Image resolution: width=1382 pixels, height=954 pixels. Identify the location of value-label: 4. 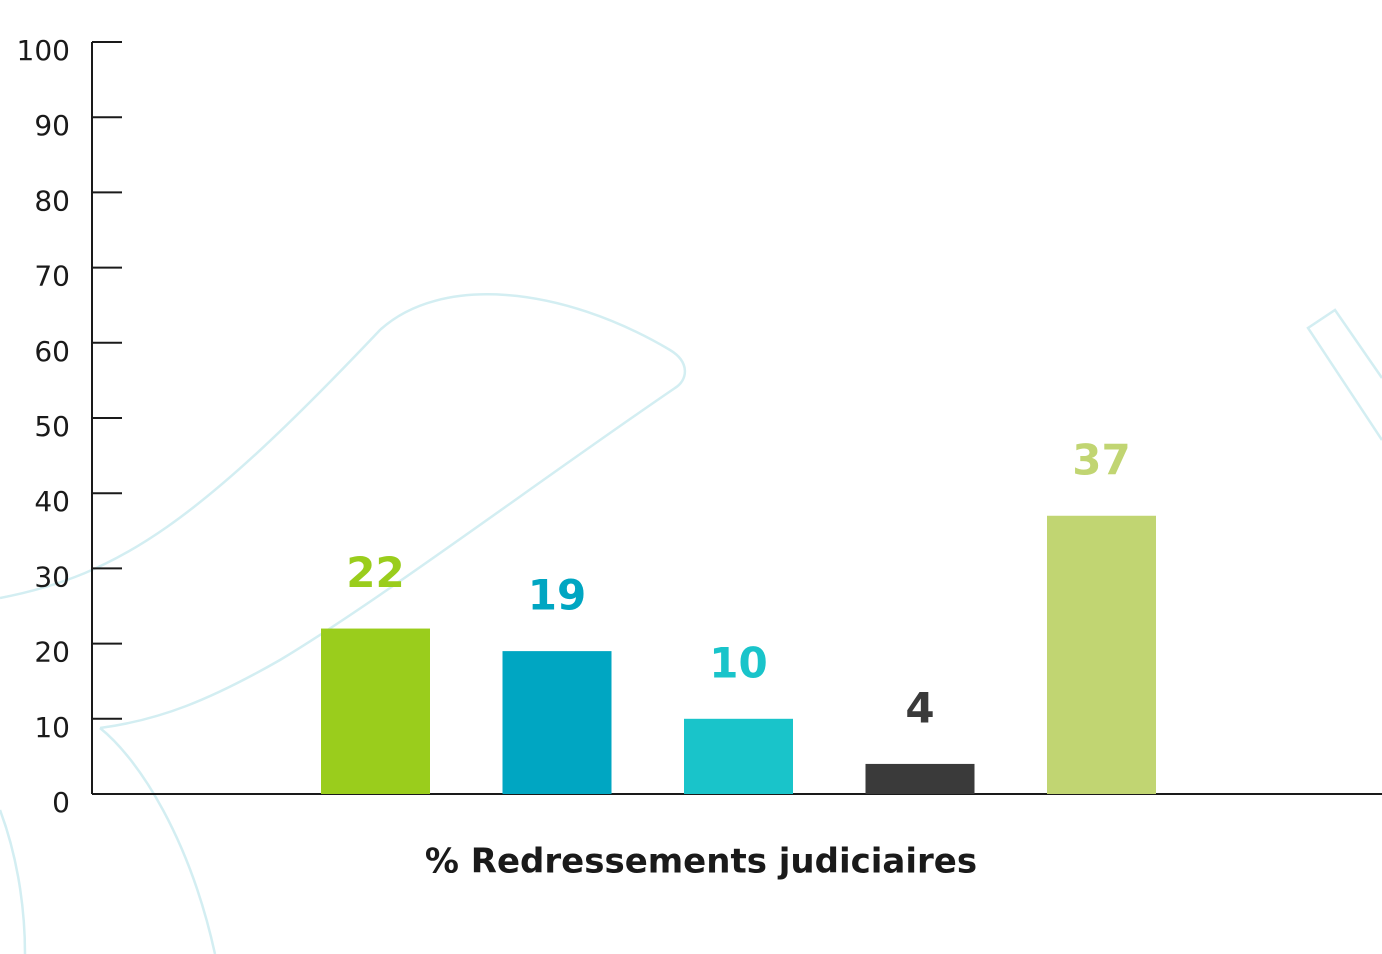
(919, 707).